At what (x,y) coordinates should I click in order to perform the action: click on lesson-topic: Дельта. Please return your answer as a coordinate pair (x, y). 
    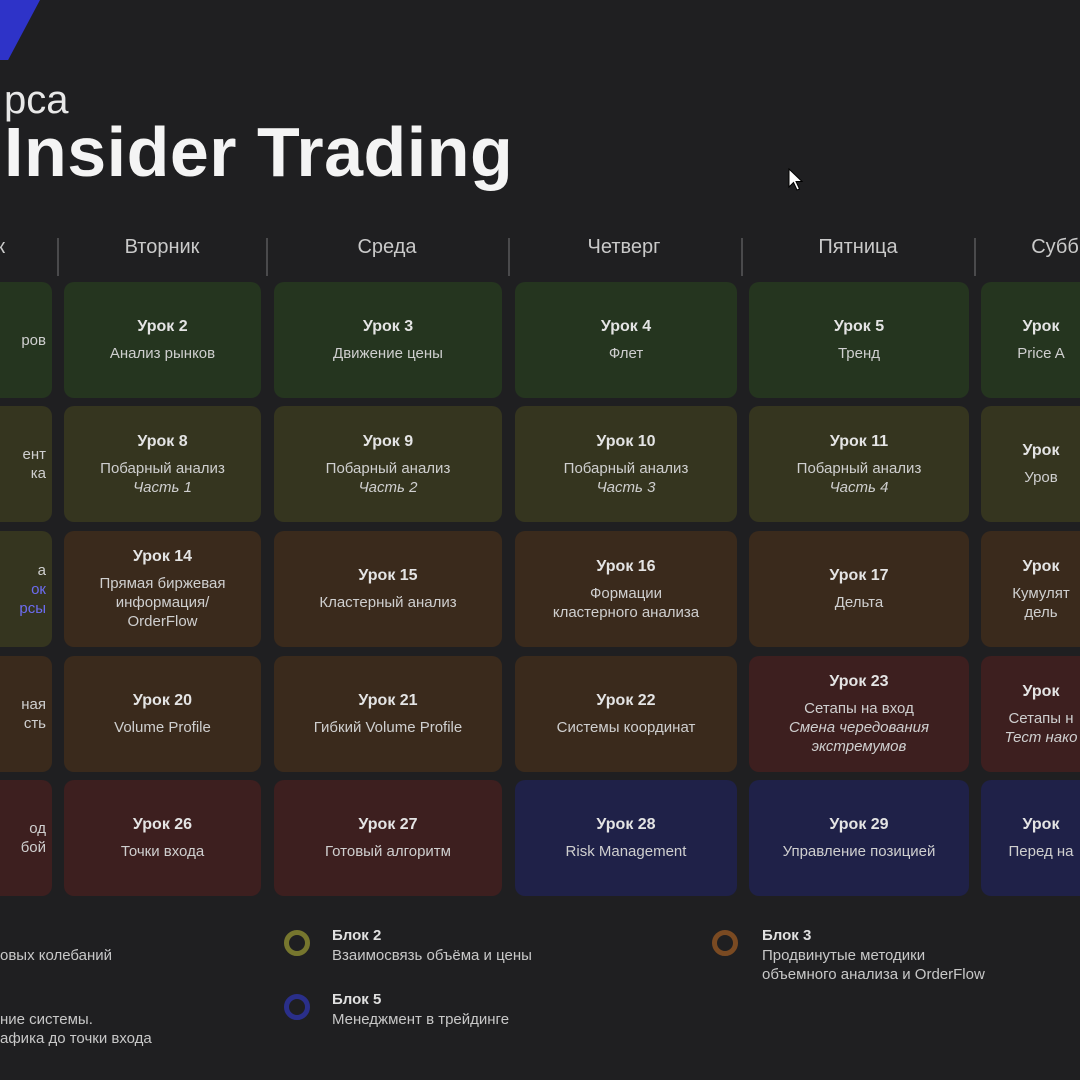
    Looking at the image, I should click on (859, 602).